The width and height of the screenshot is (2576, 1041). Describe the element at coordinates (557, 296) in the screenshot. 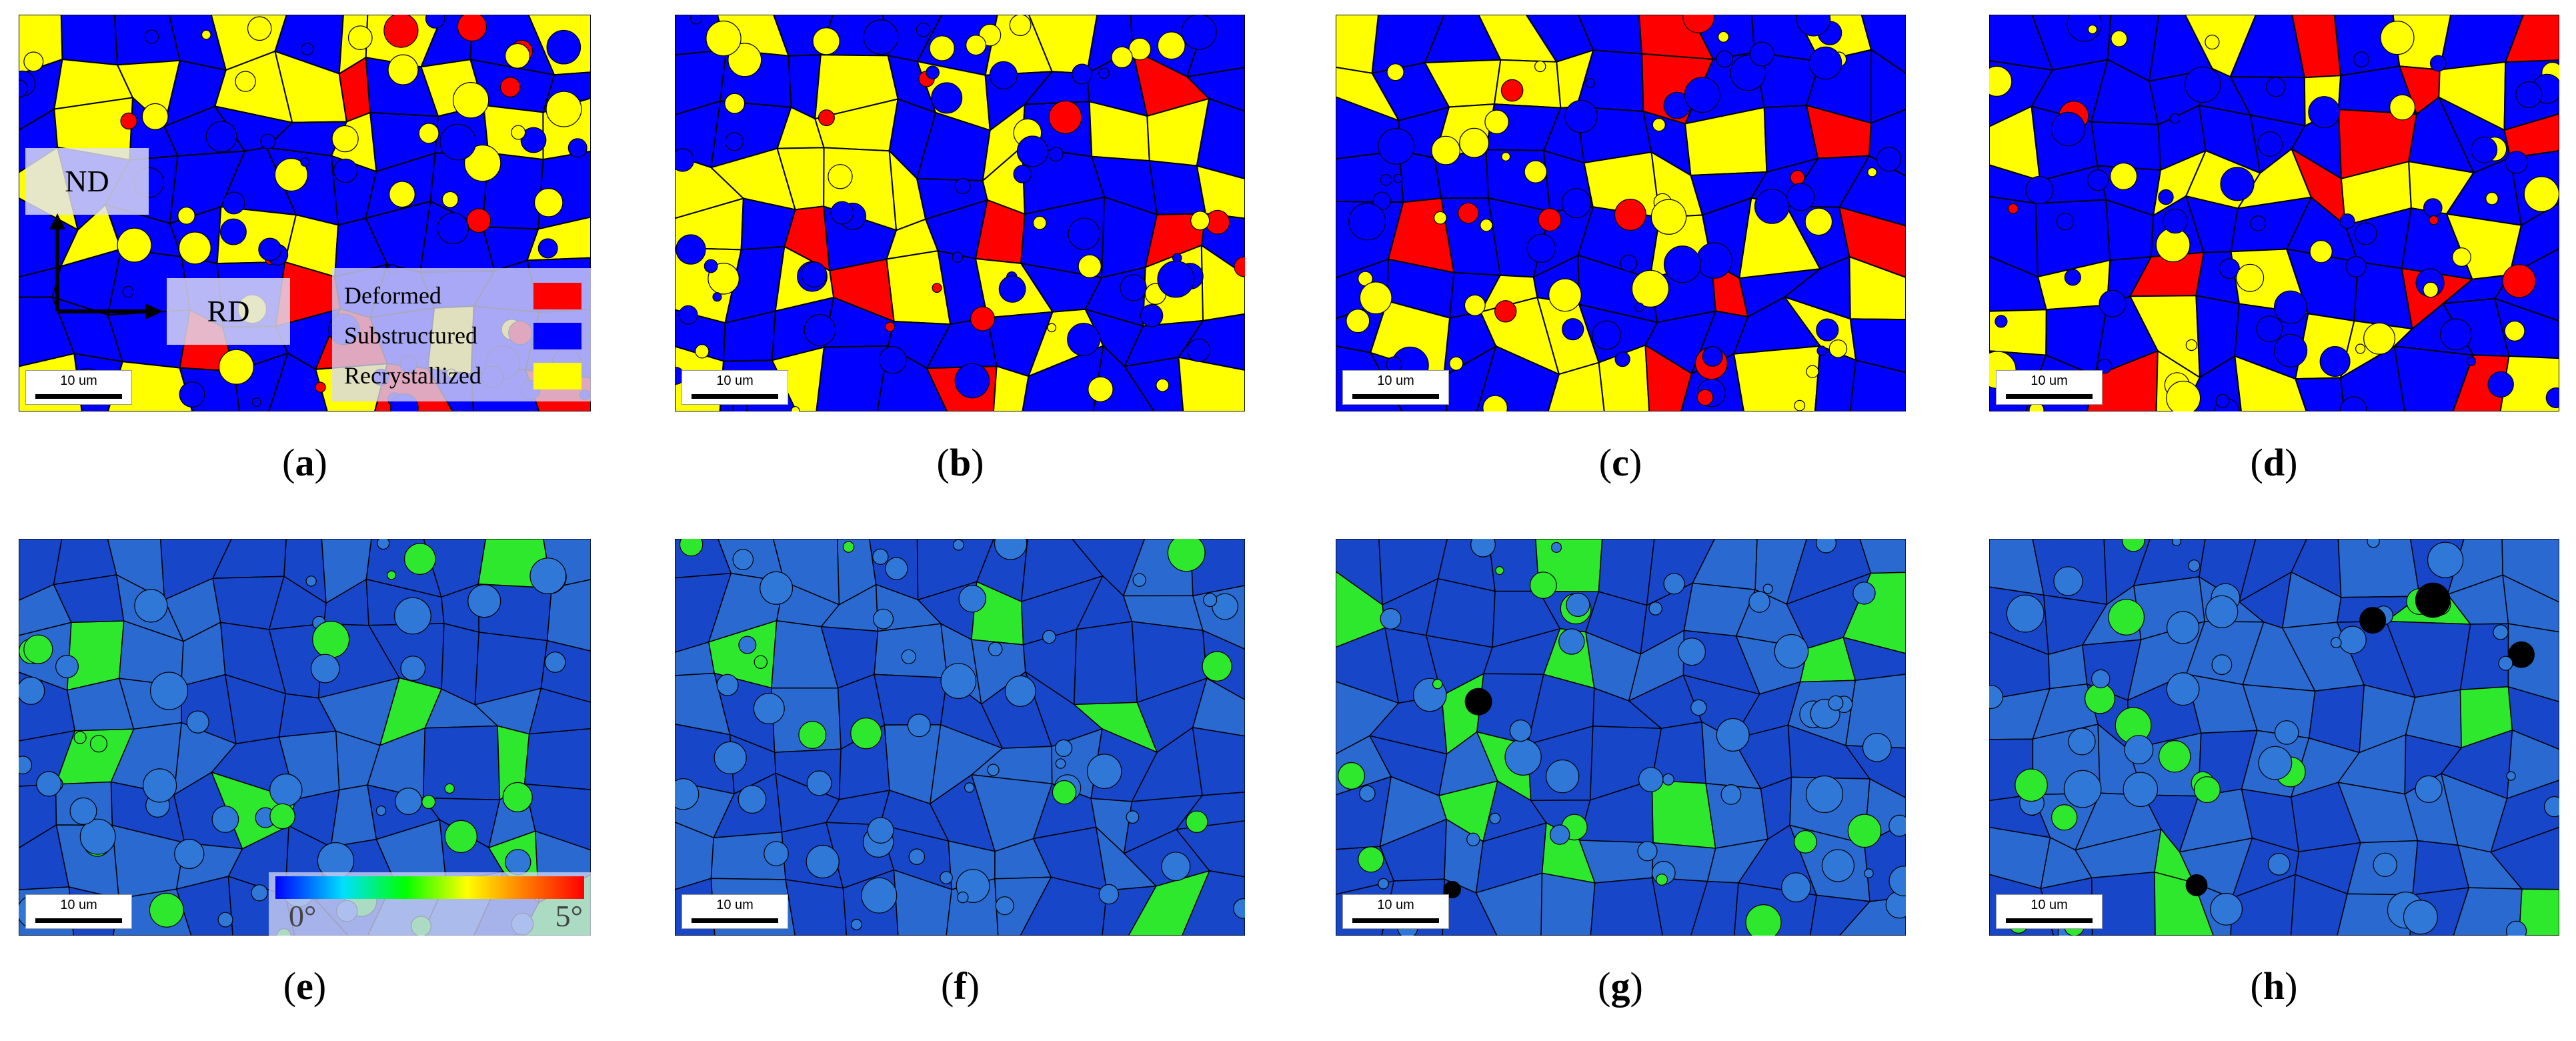

I see `legend-deformed-swatch` at that location.